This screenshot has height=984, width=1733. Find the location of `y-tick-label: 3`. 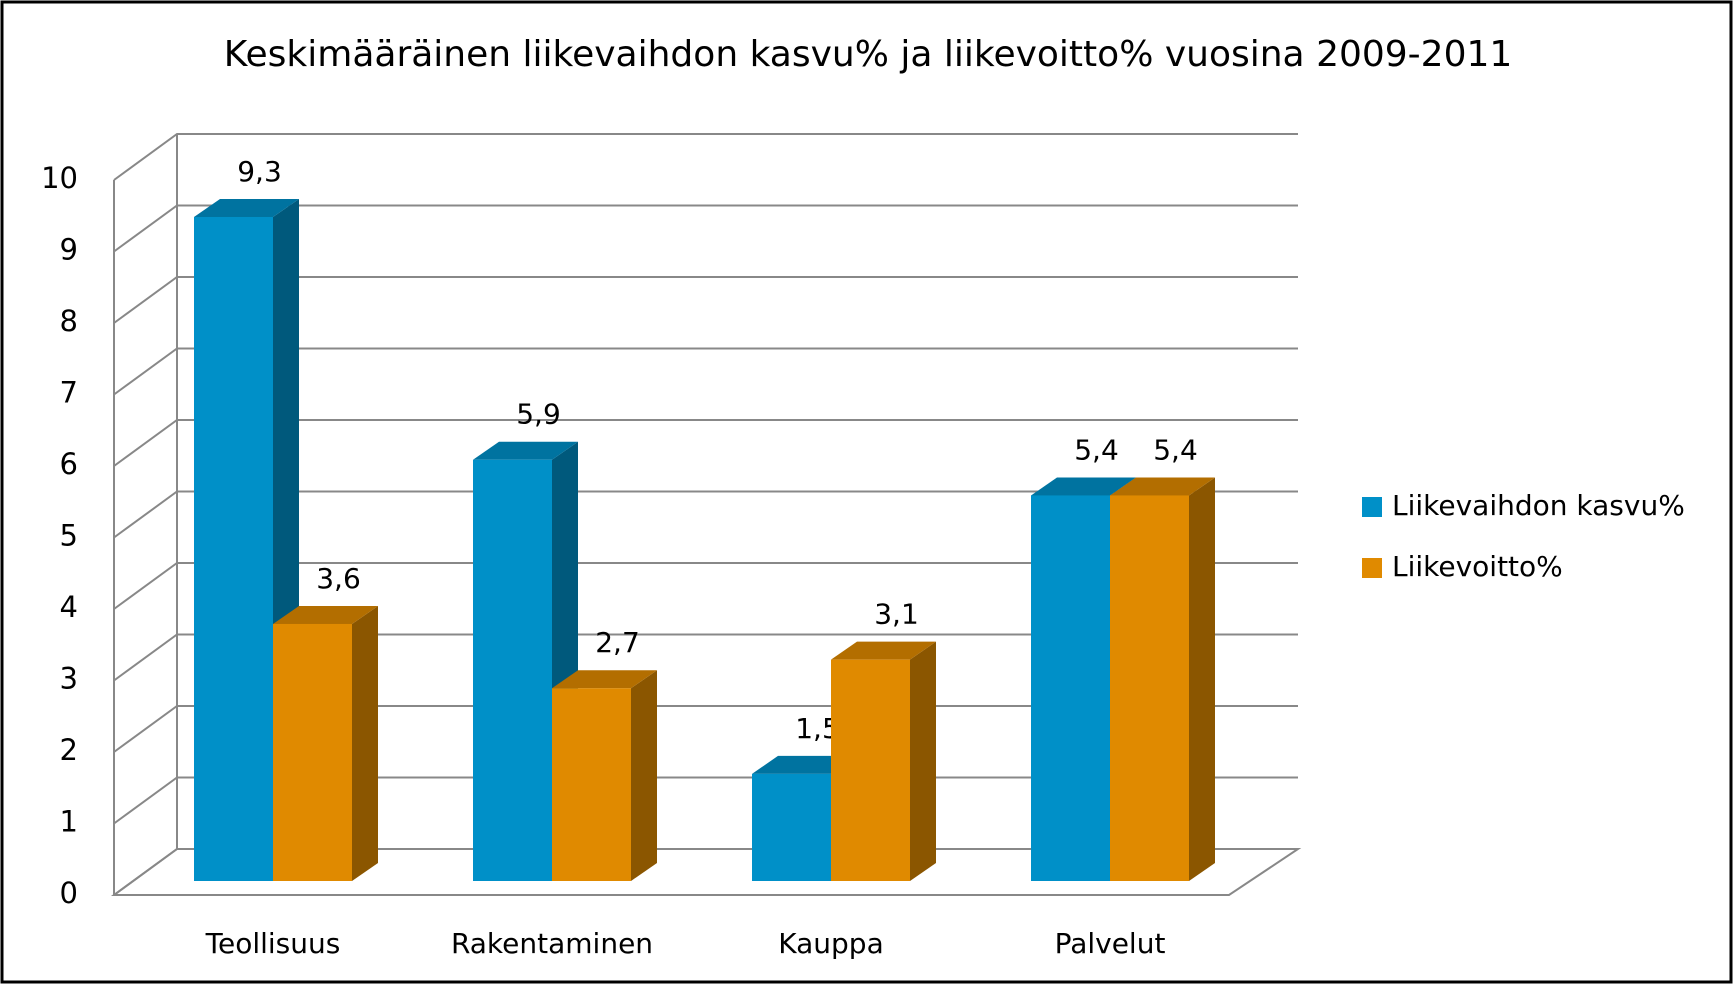

y-tick-label: 3 is located at coordinates (69, 679).